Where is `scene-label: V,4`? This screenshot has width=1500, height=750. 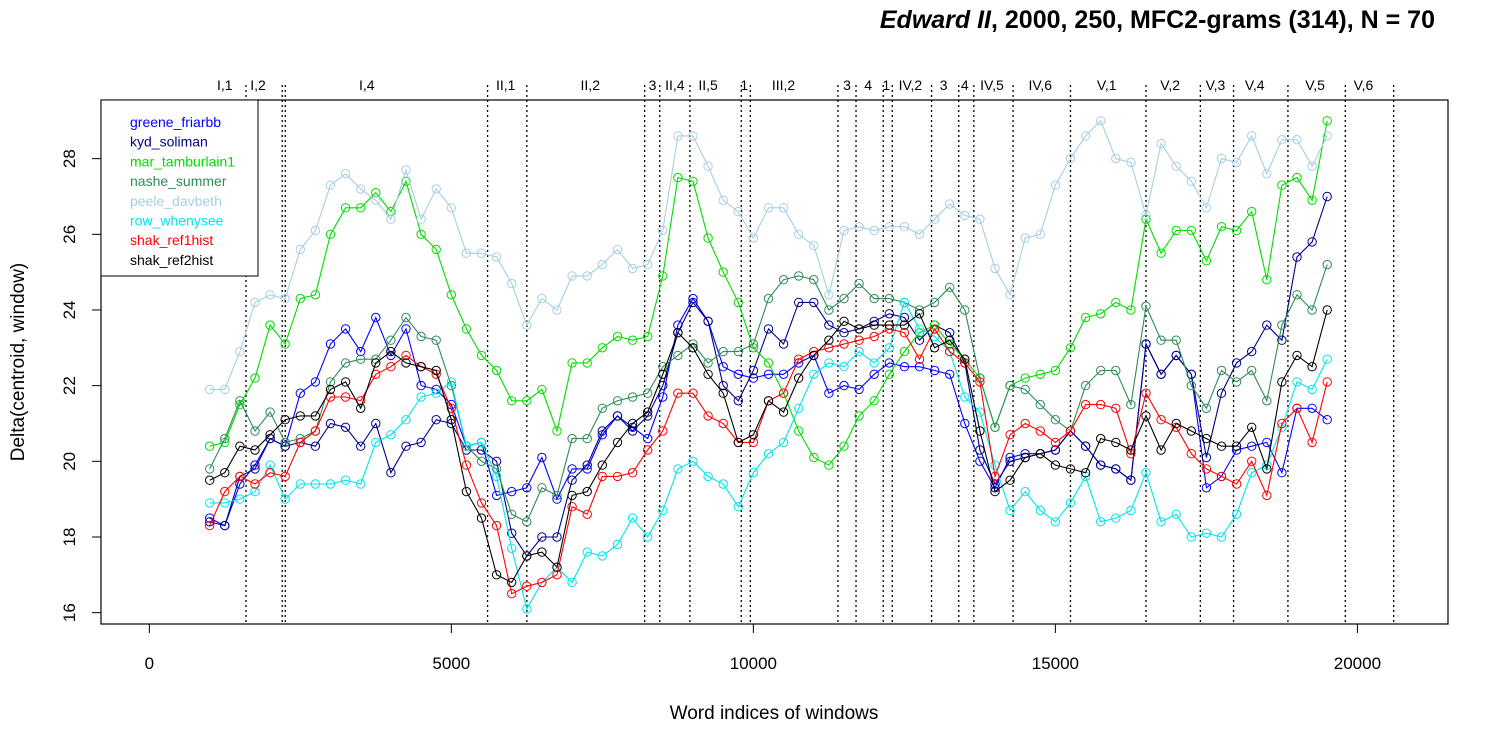
scene-label: V,4 is located at coordinates (1255, 85).